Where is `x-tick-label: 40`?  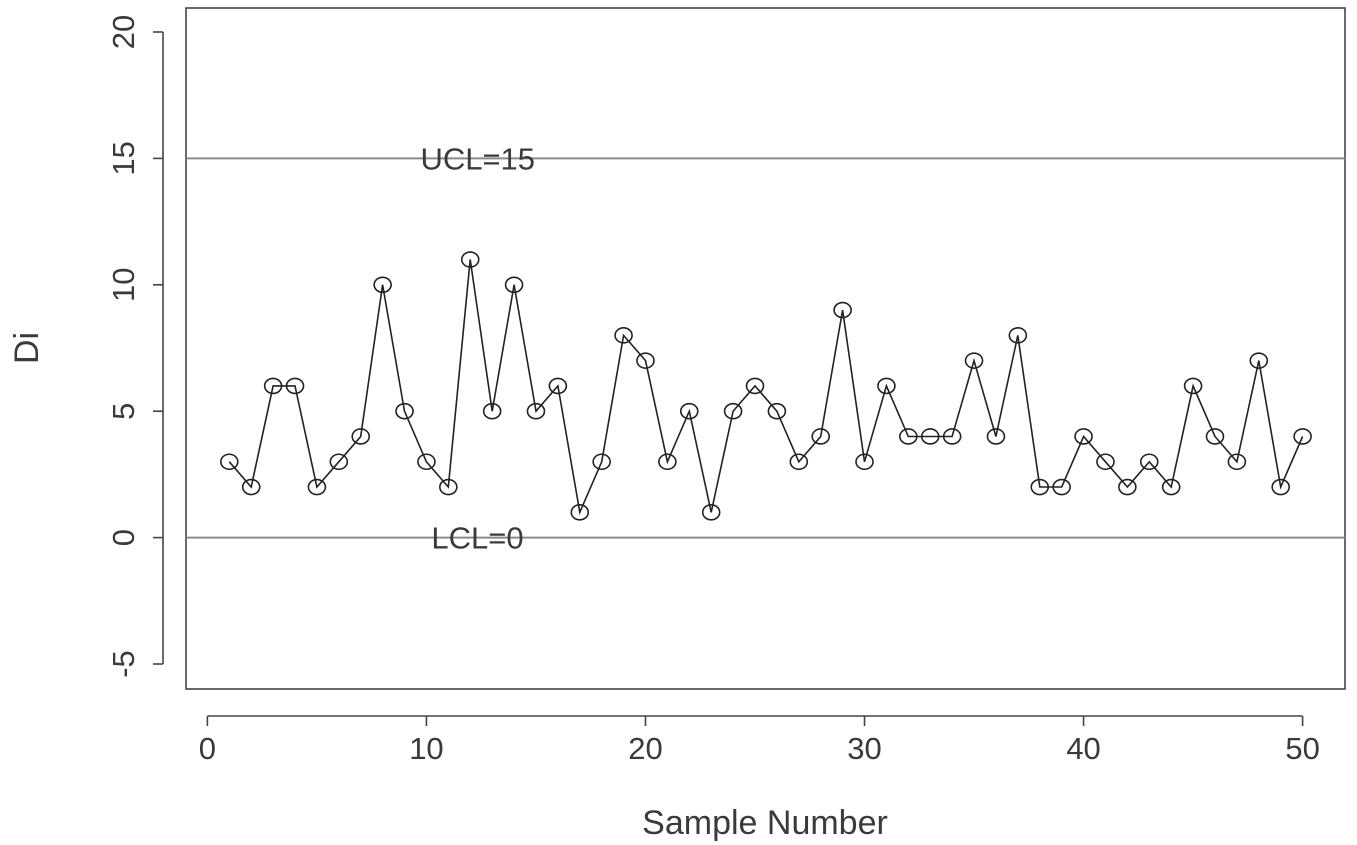
x-tick-label: 40 is located at coordinates (1083, 748).